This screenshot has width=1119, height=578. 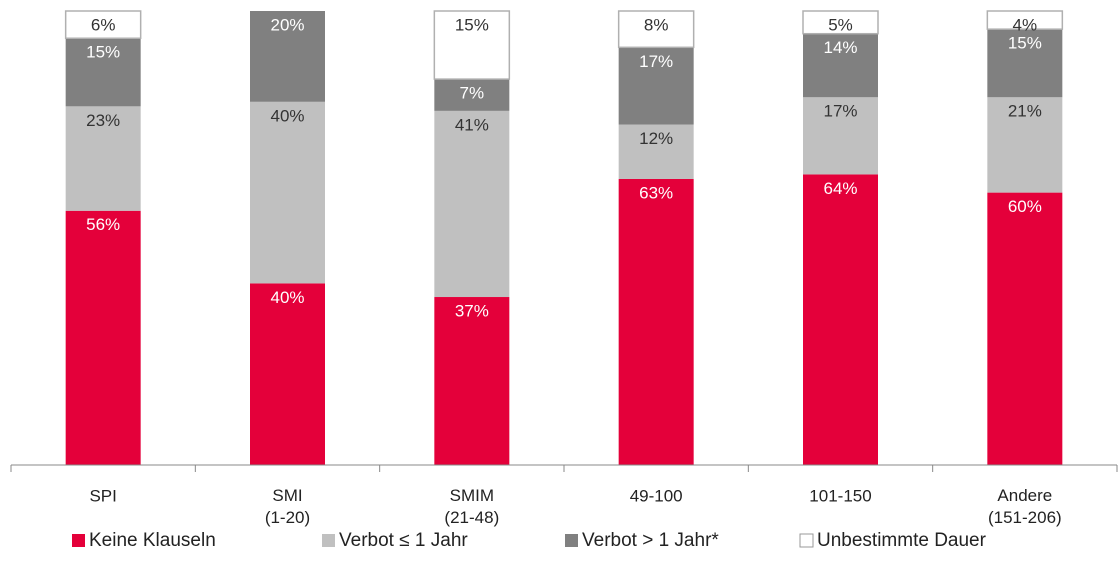 What do you see at coordinates (656, 495) in the screenshot?
I see `x-tick-label: 49-100` at bounding box center [656, 495].